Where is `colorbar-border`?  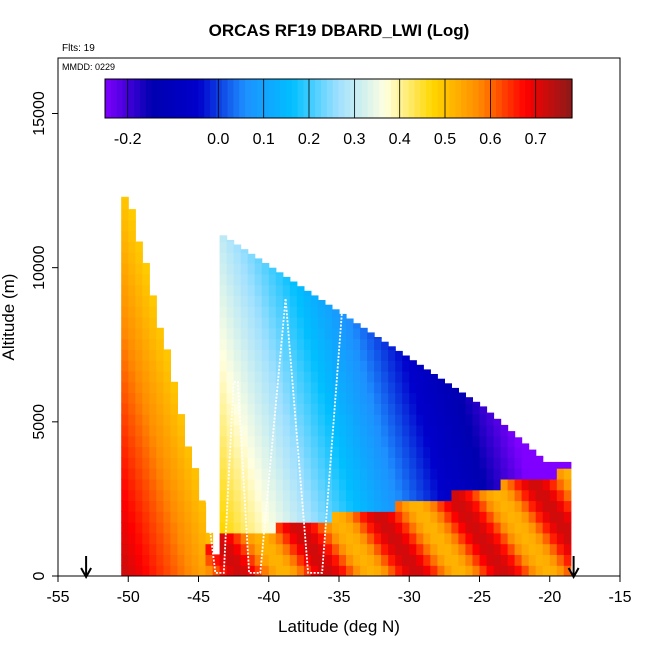 colorbar-border is located at coordinates (338, 98).